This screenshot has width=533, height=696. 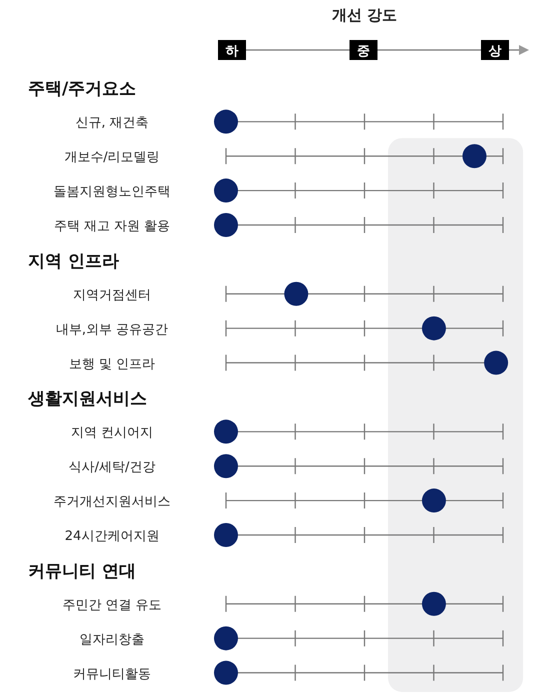 I want to click on y-tick-label: 돌봄지원형노인주택, so click(x=112, y=192).